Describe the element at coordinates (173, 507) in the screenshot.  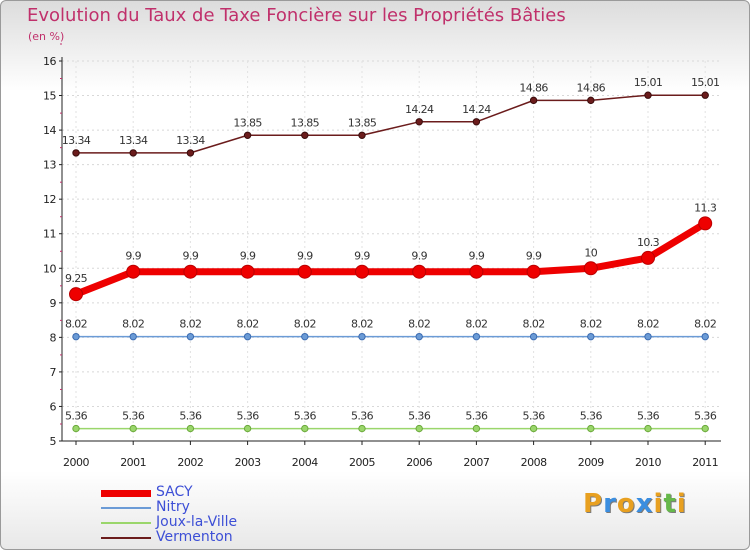
I see `legend-label: Nitry` at that location.